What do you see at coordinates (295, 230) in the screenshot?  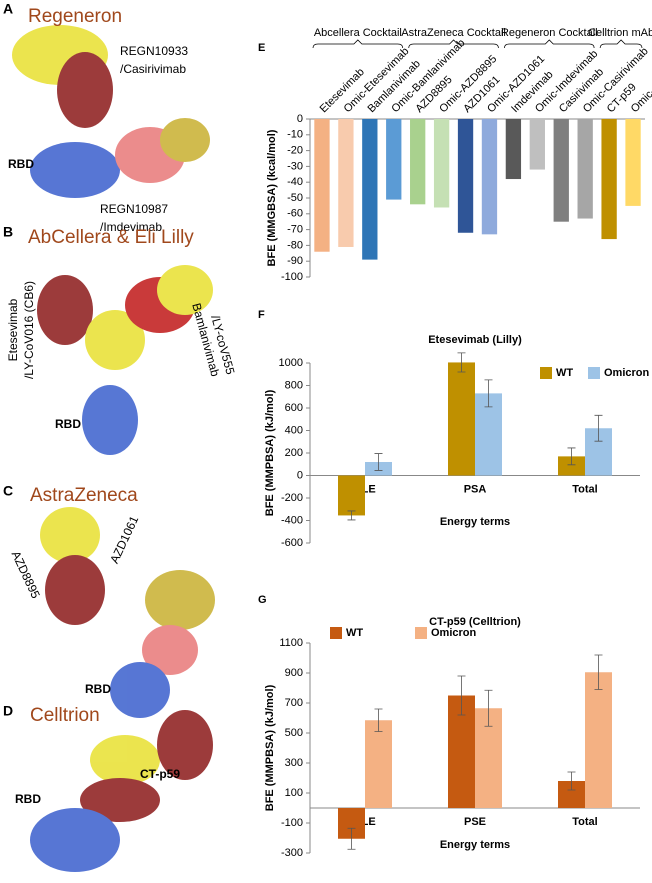 I see `y-tick-label: -70` at bounding box center [295, 230].